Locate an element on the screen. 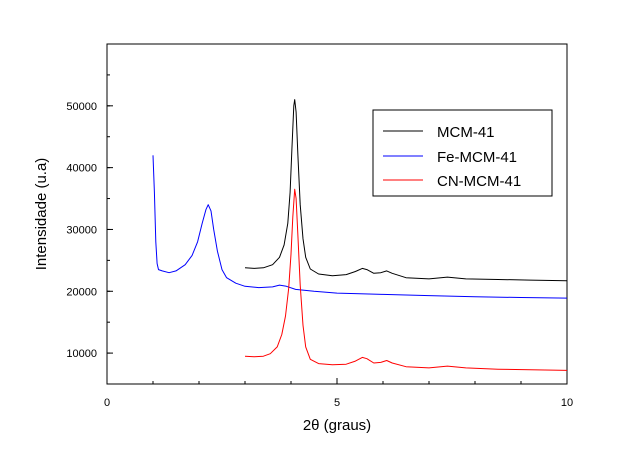 The height and width of the screenshot is (469, 630). legend: MCM-41 Fe-MCM-41 CN-MCM-41 is located at coordinates (462, 153).